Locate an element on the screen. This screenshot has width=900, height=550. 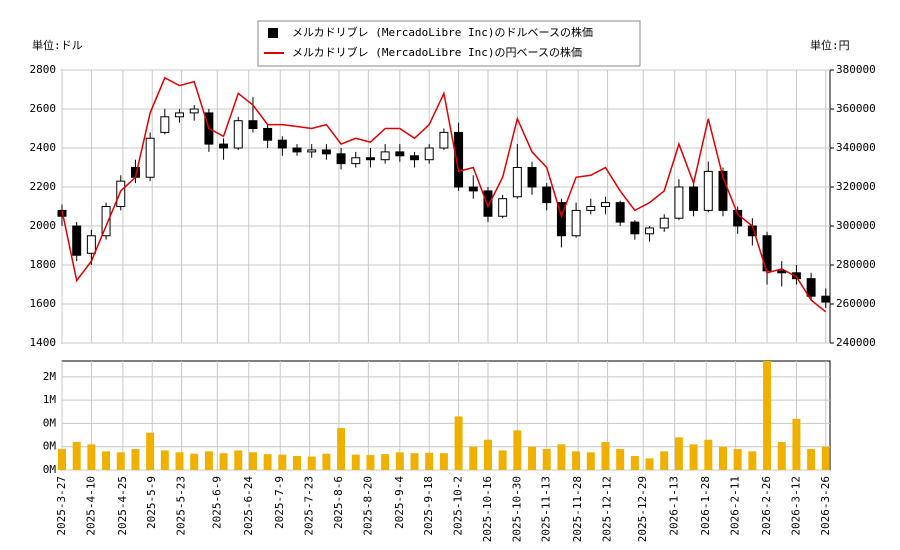
y2-tick-label: 320000 is located at coordinates (856, 186).